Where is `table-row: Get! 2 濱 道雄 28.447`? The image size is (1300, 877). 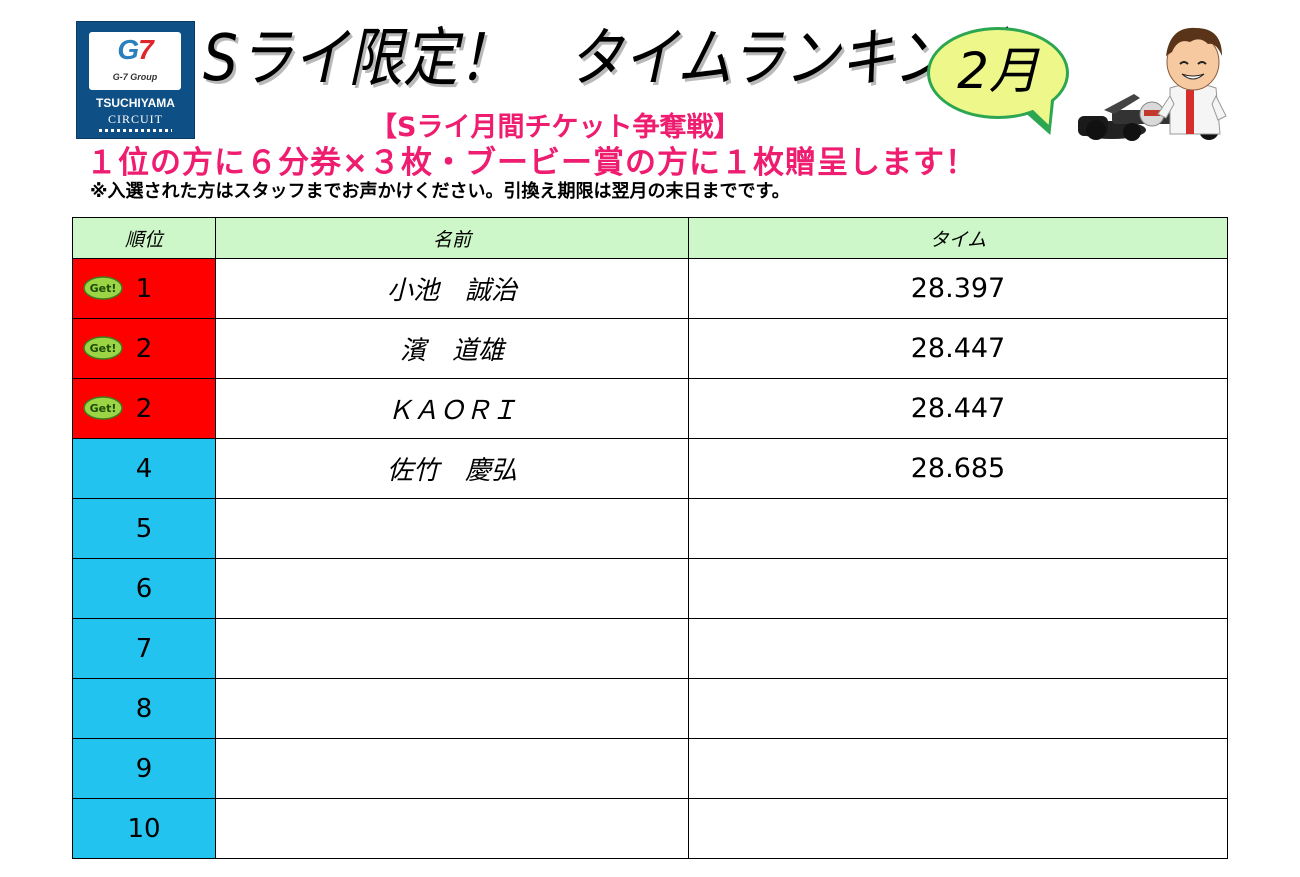 table-row: Get! 2 濱 道雄 28.447 is located at coordinates (650, 348).